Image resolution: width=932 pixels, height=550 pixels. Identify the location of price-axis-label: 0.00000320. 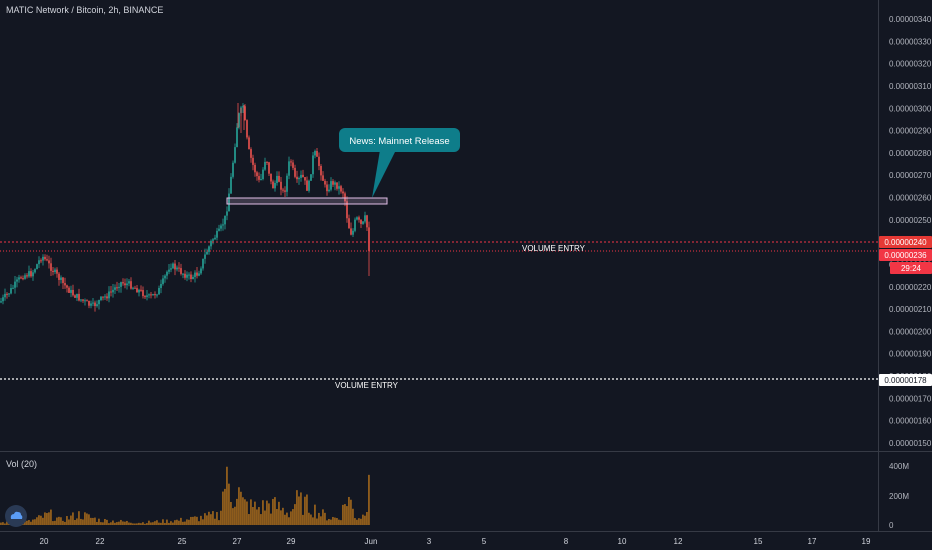
(910, 64).